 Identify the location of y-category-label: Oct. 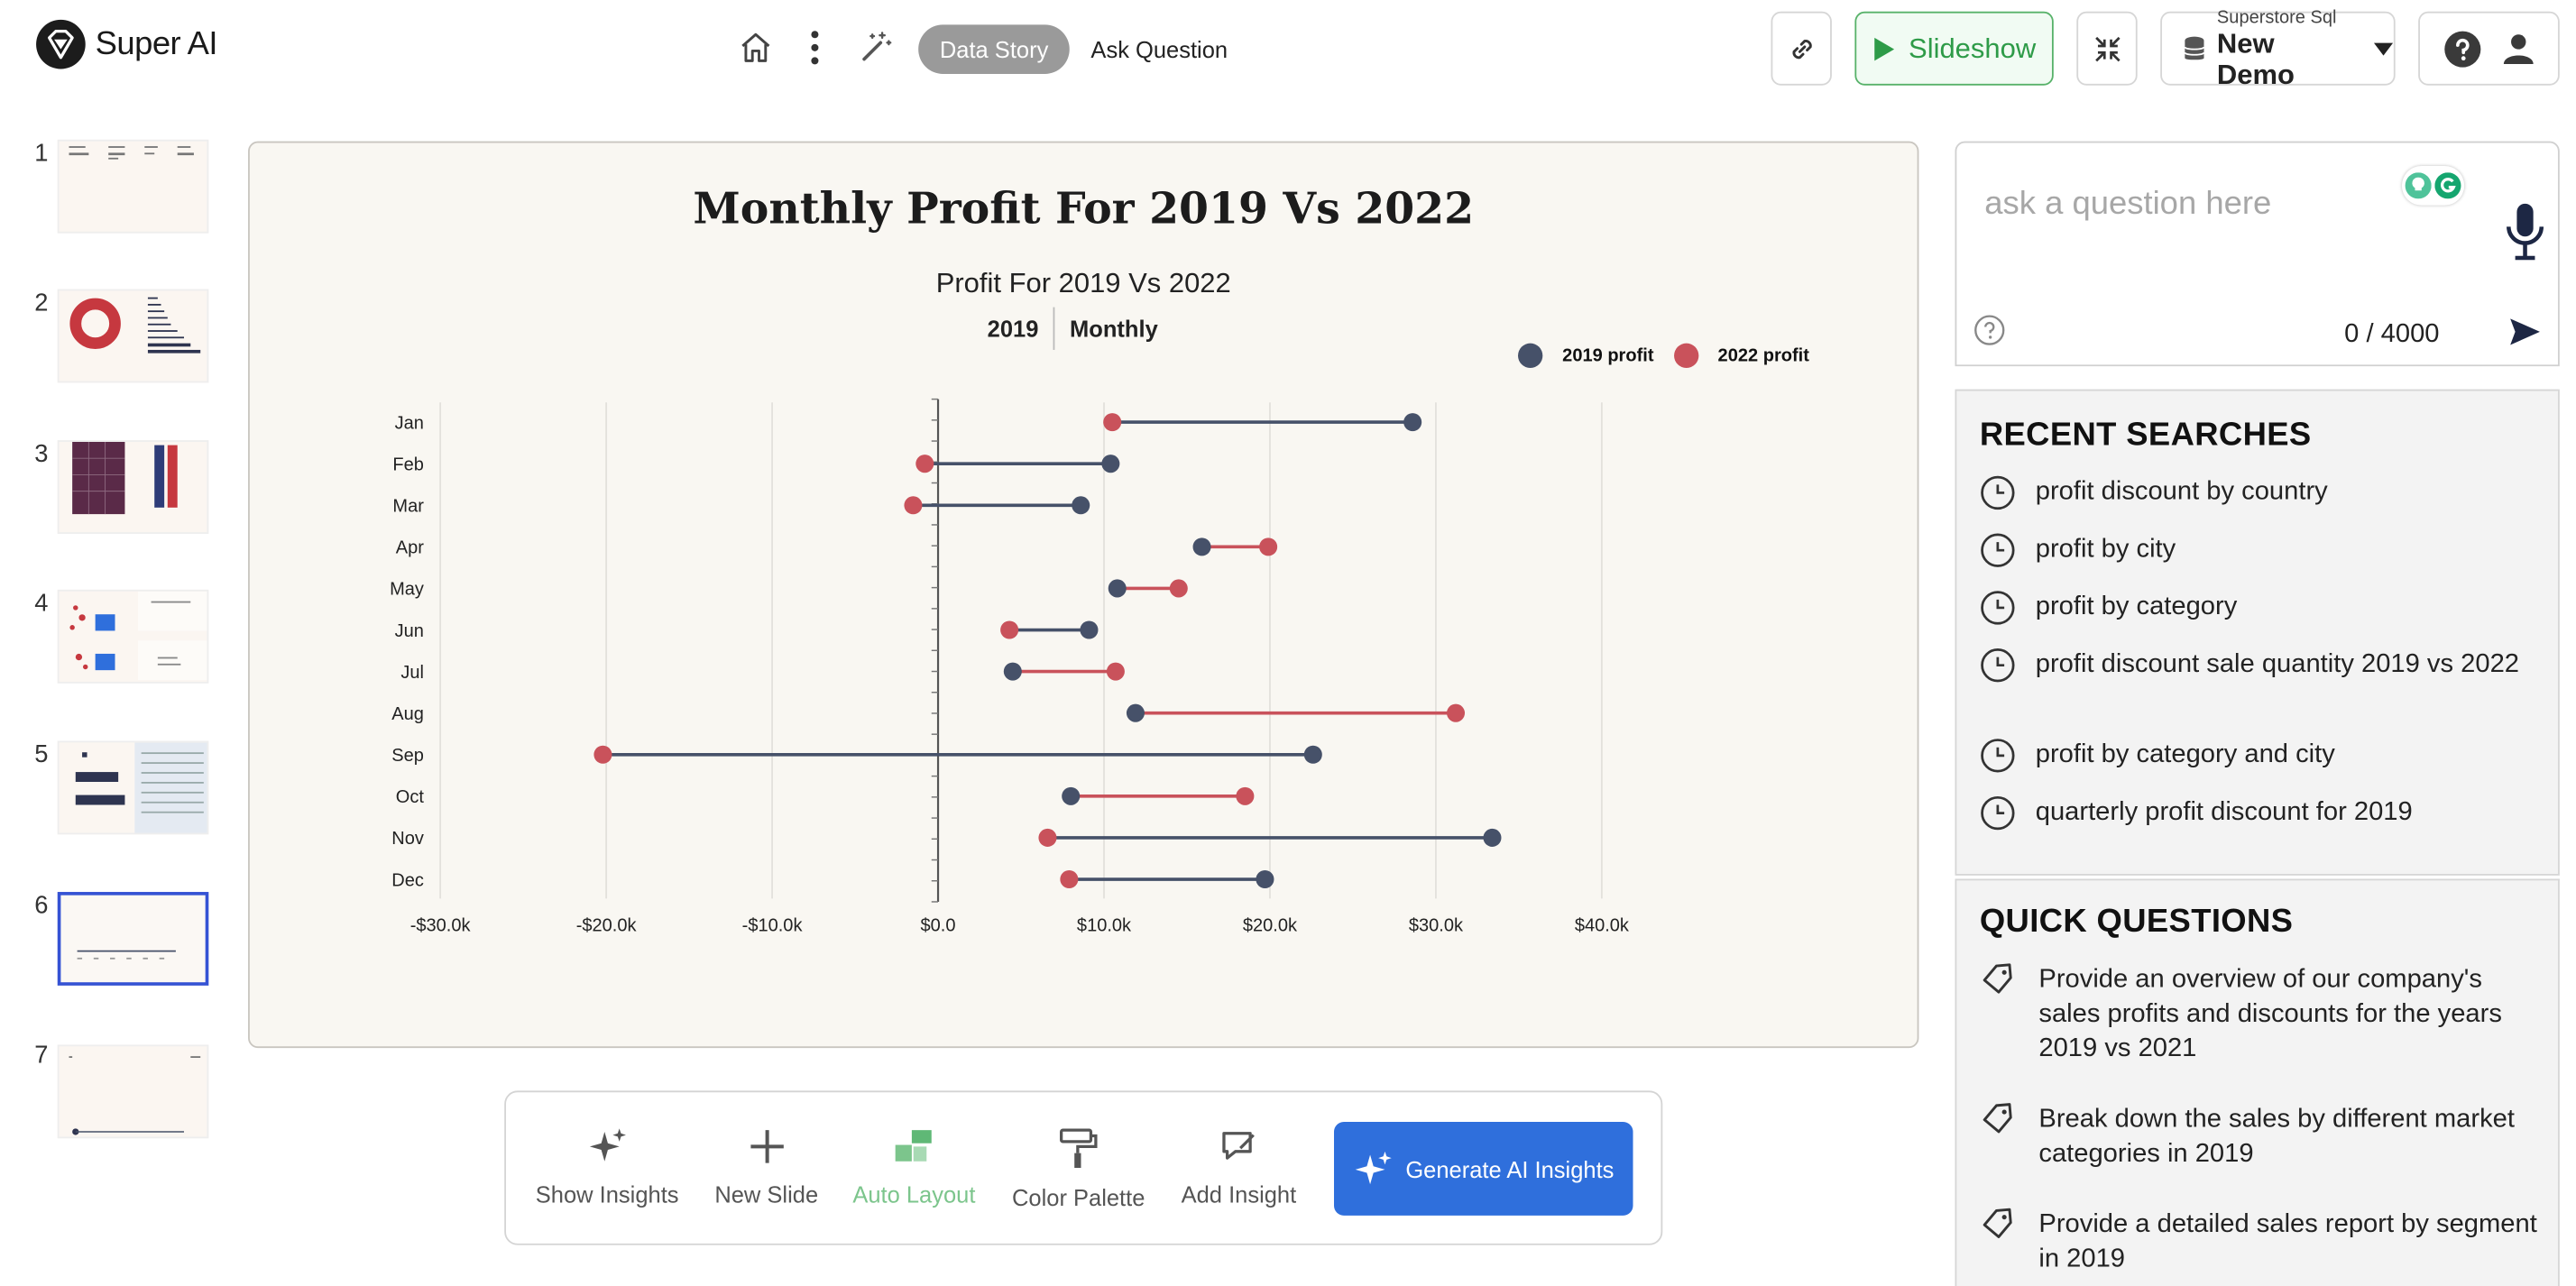
(410, 797).